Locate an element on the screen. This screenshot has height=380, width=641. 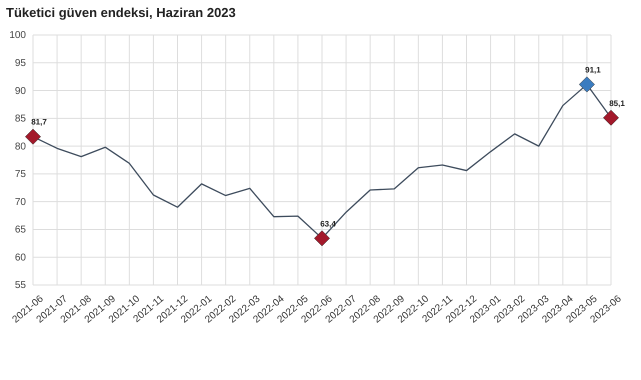
data-label: 91,1 is located at coordinates (593, 69).